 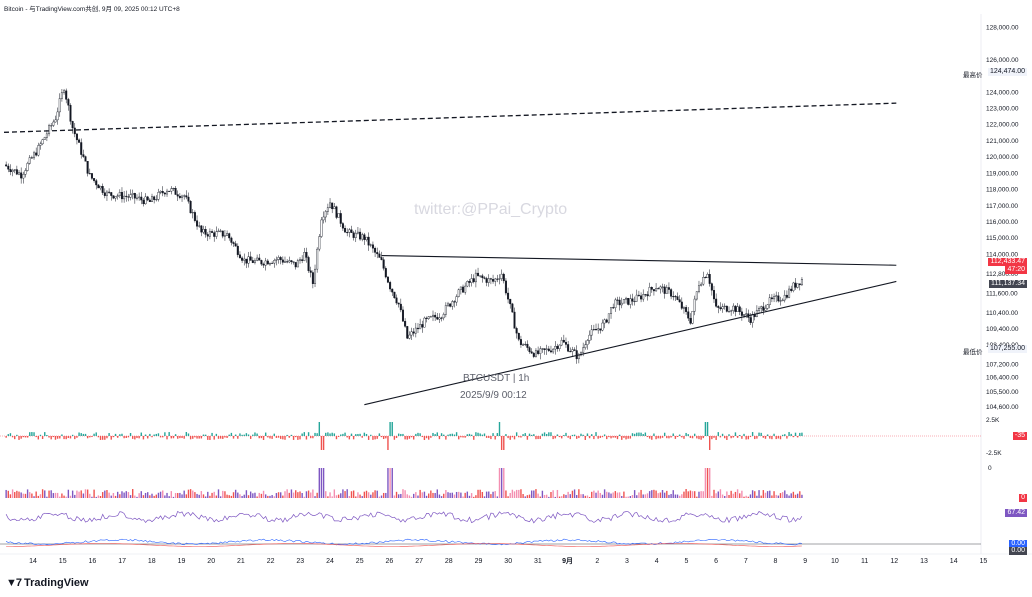 What do you see at coordinates (716, 561) in the screenshot?
I see `x-tick-label: 6` at bounding box center [716, 561].